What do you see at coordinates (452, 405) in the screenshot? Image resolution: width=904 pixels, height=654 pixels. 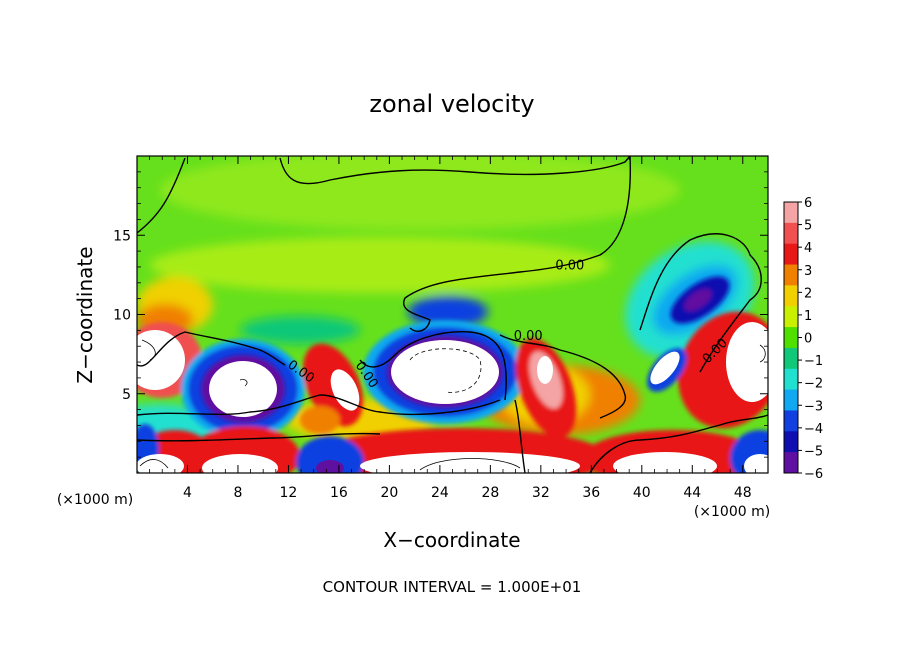 I see `inner-contours` at bounding box center [452, 405].